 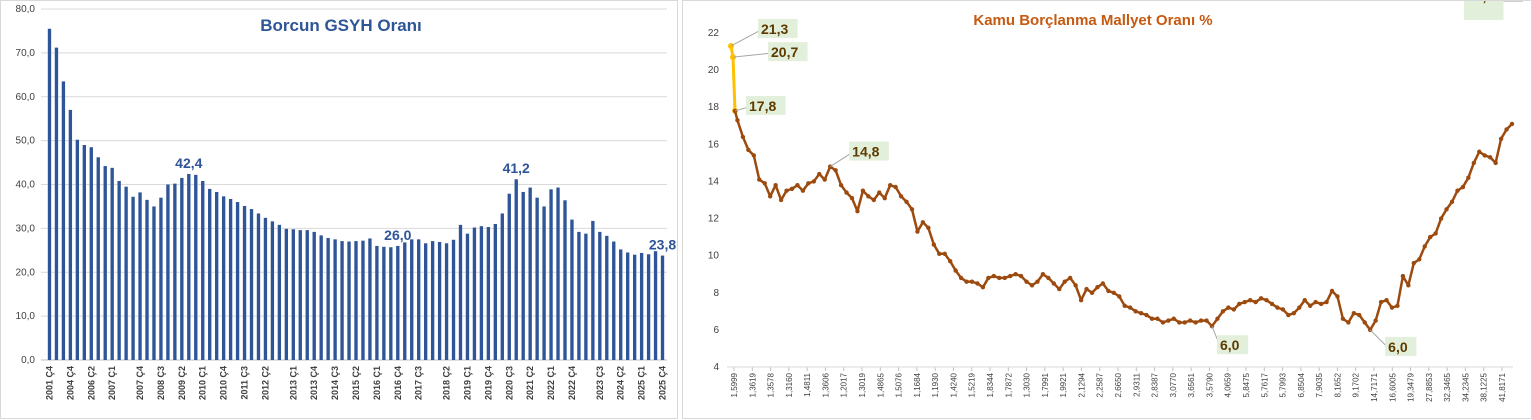 What do you see at coordinates (377, 383) in the screenshot?
I see `x-tick-label: 2016 Ç1` at bounding box center [377, 383].